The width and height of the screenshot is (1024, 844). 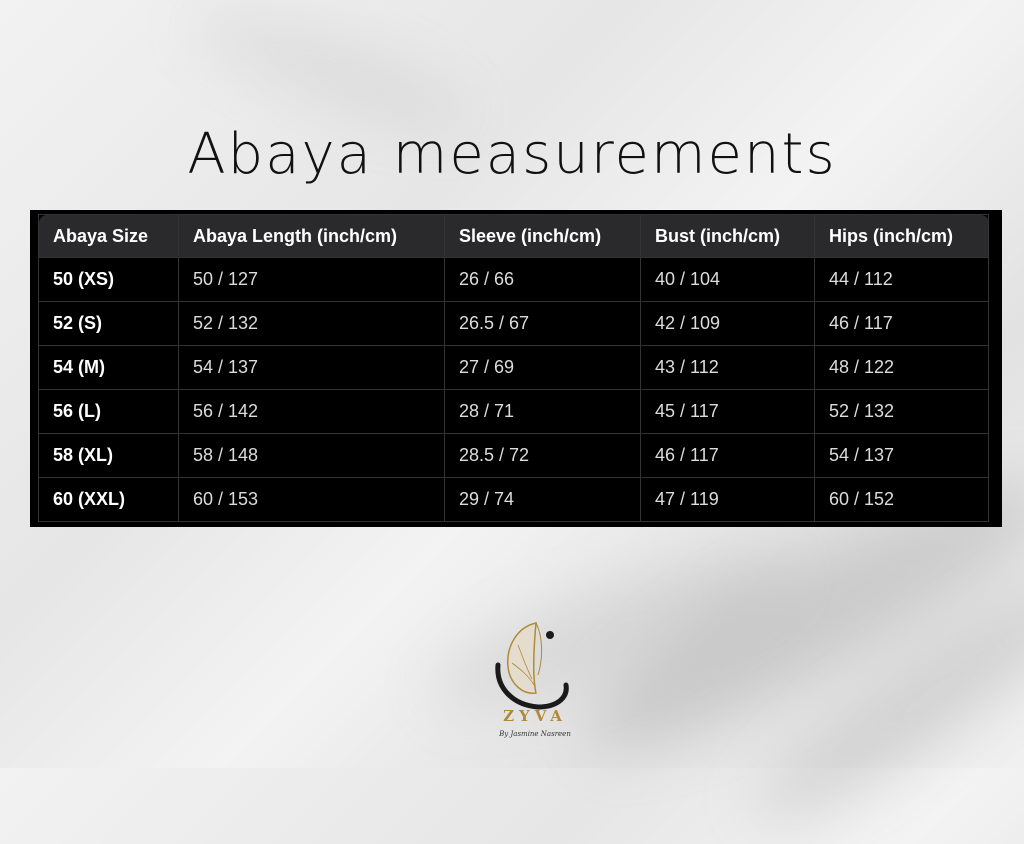 I want to click on cell-length: 52 / 132, so click(x=311, y=323).